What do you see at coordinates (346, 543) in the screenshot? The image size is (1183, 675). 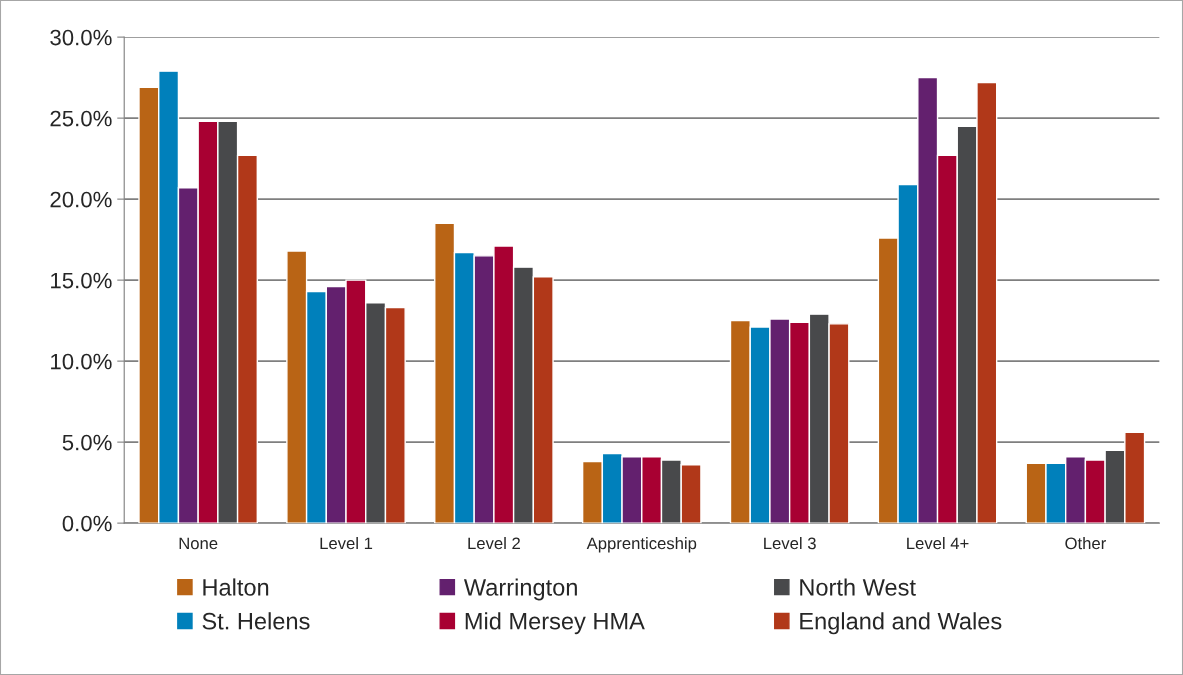 I see `x-tick-label: Level 1` at bounding box center [346, 543].